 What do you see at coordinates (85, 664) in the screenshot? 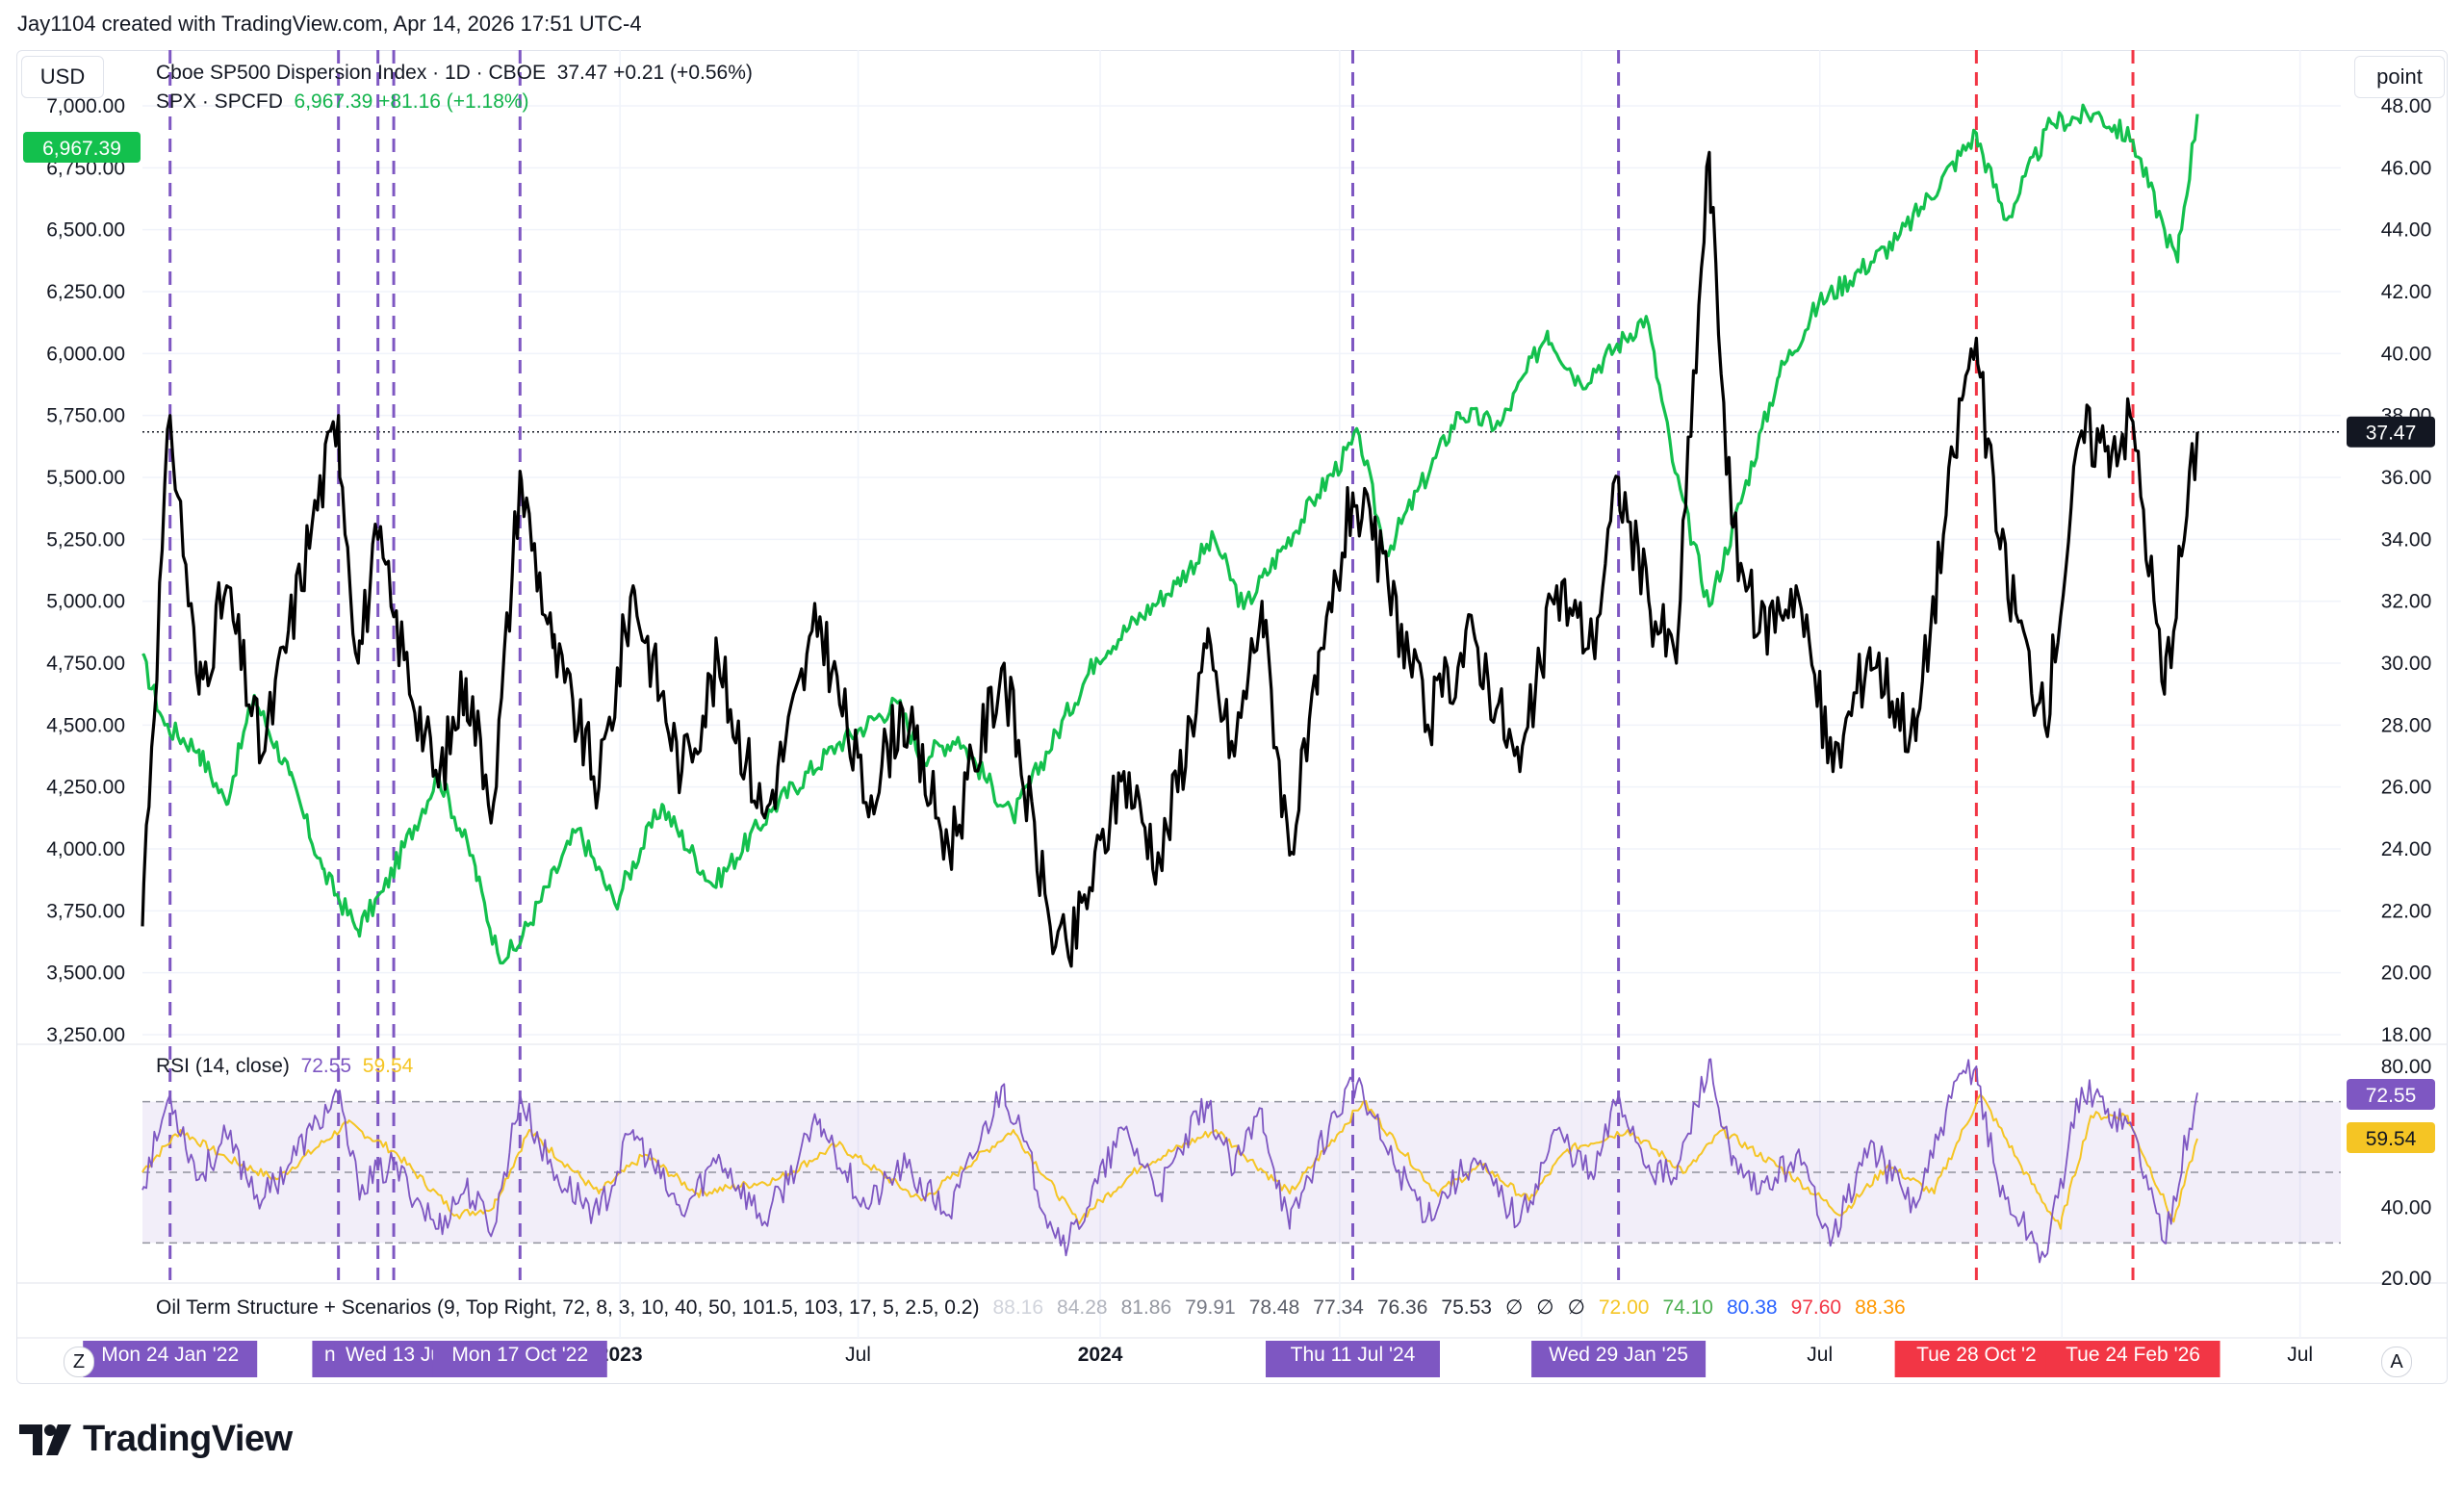
I see `left-axis-tick-label: 4,750.00` at bounding box center [85, 664].